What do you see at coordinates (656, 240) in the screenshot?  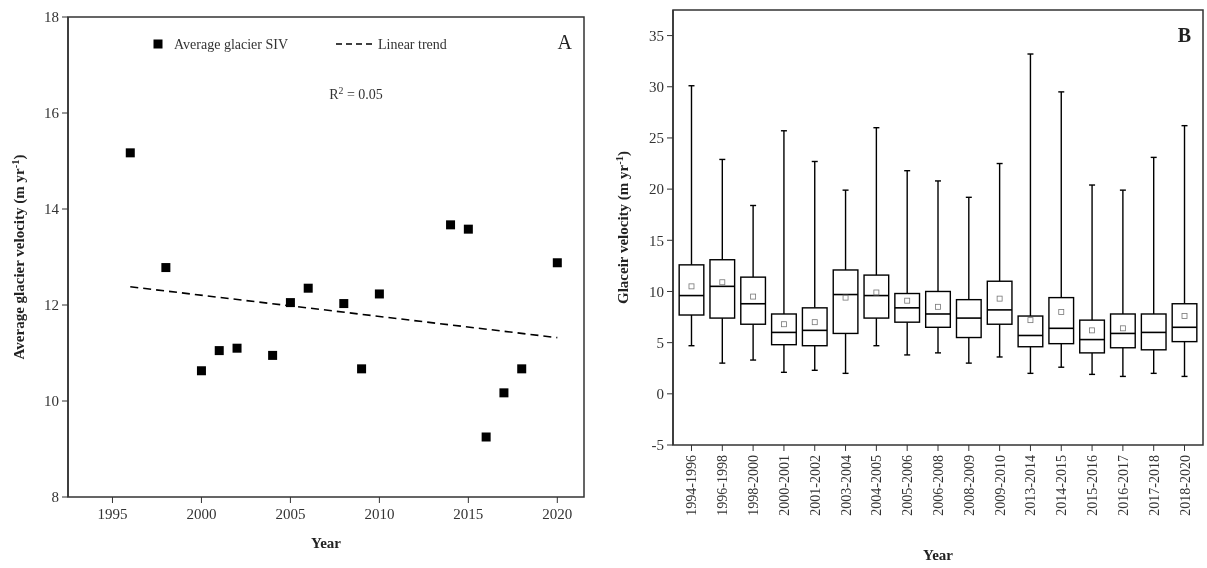 I see `y-tick-label: 15` at bounding box center [656, 240].